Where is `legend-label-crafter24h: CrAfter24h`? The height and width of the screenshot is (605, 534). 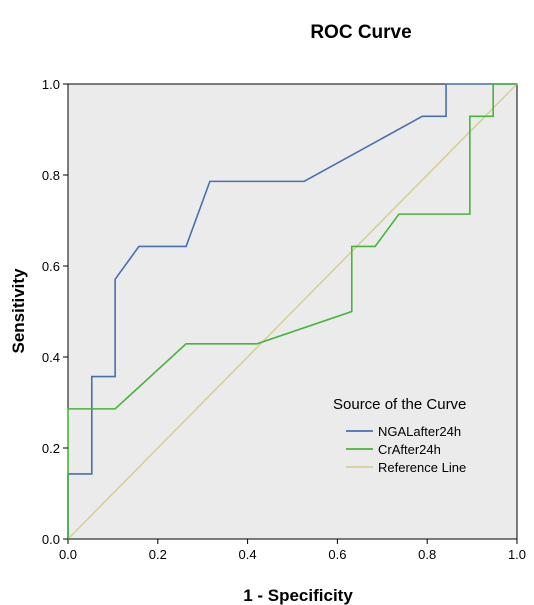
legend-label-crafter24h: CrAfter24h is located at coordinates (409, 449).